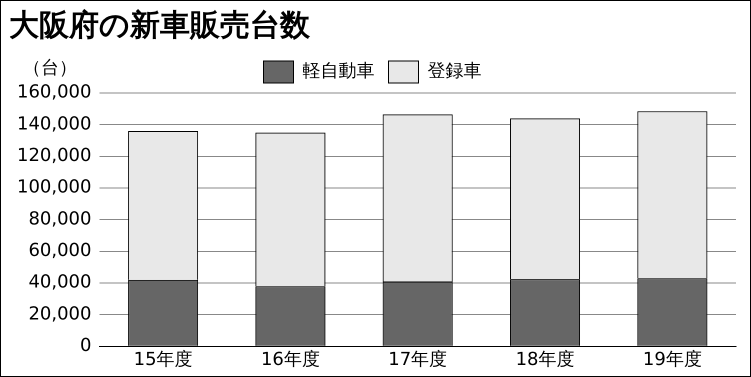  Describe the element at coordinates (54, 123) in the screenshot. I see `y-tick-label: 140,000` at that location.